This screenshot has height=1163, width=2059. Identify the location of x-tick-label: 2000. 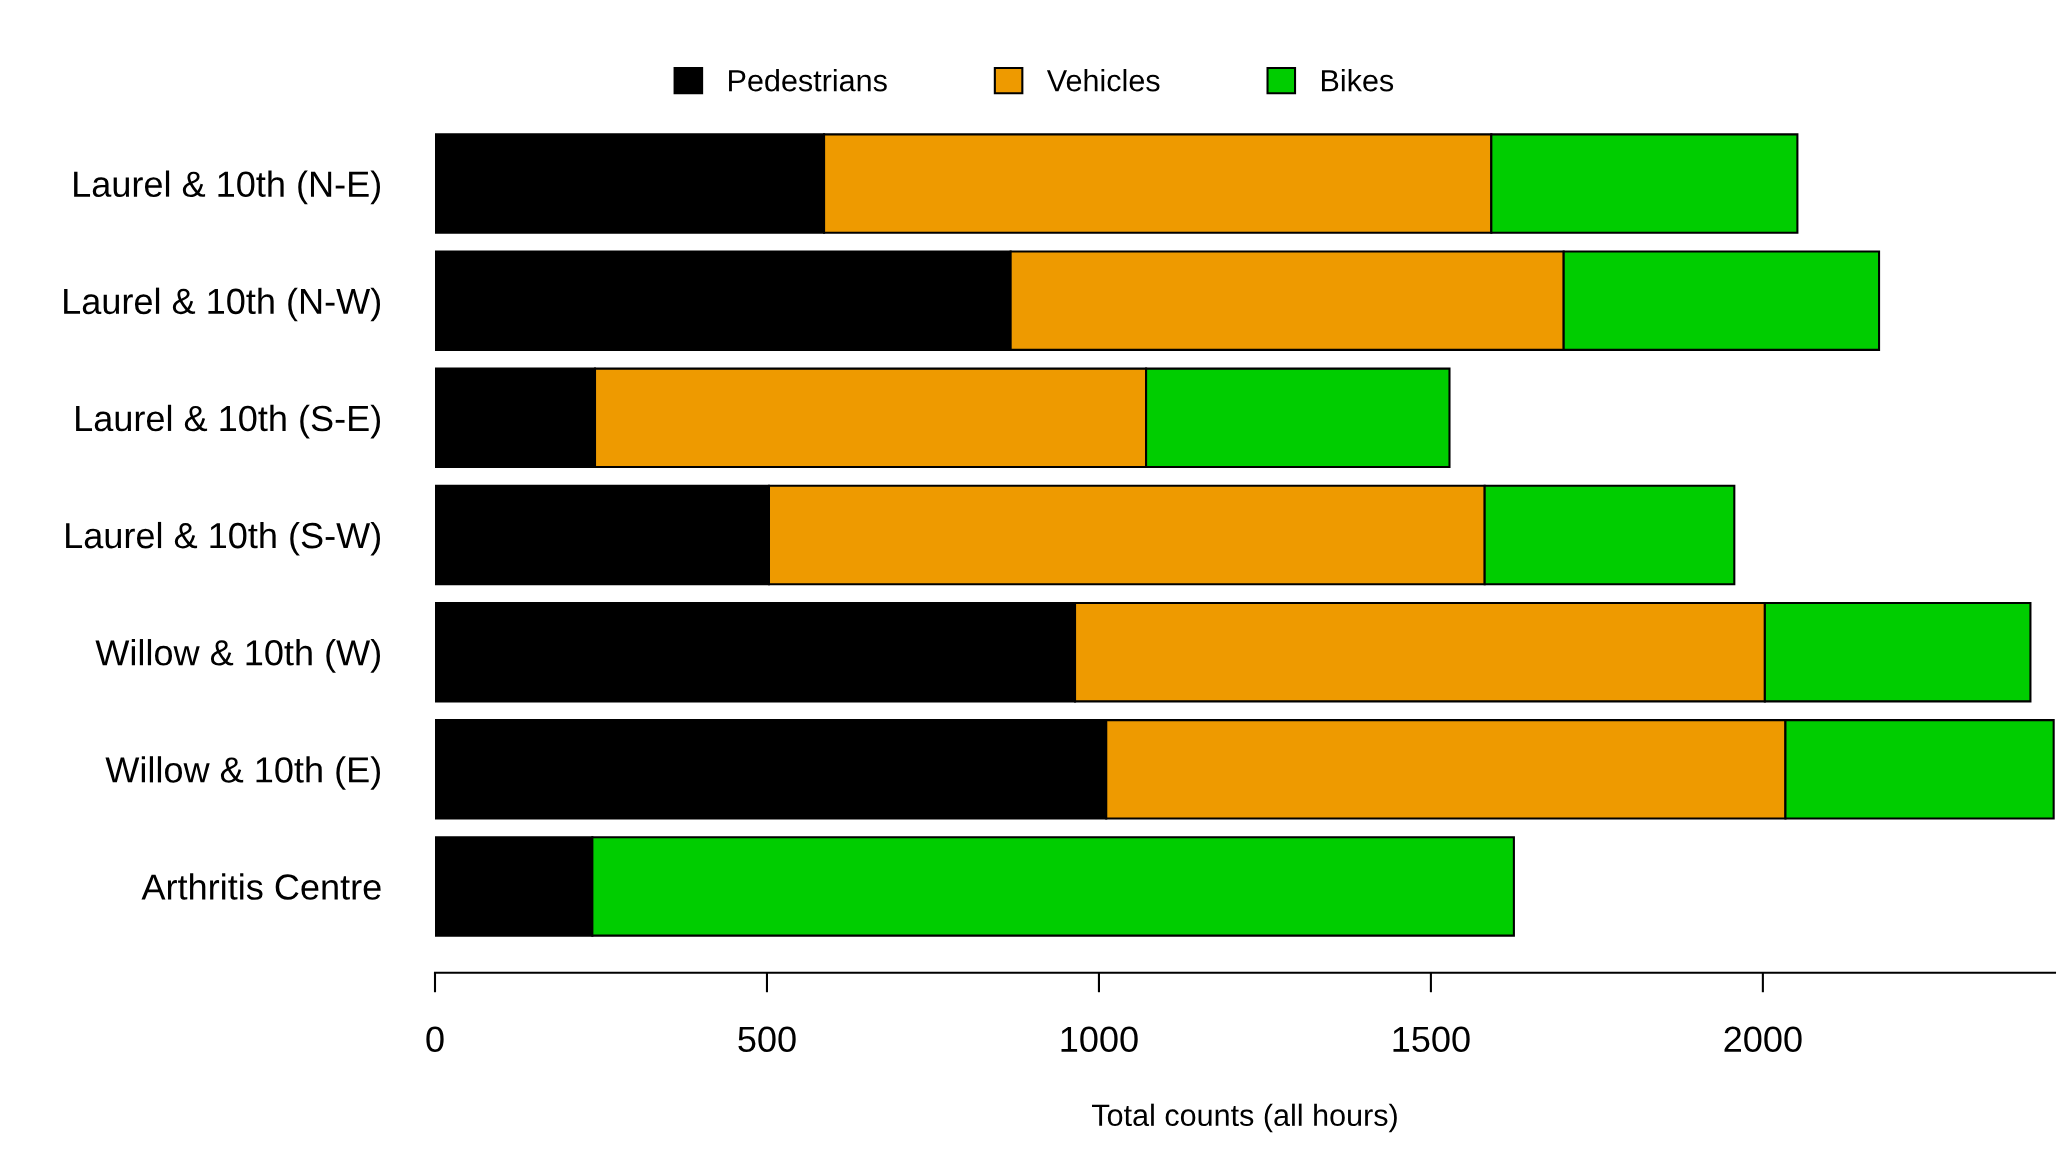
(1763, 1039).